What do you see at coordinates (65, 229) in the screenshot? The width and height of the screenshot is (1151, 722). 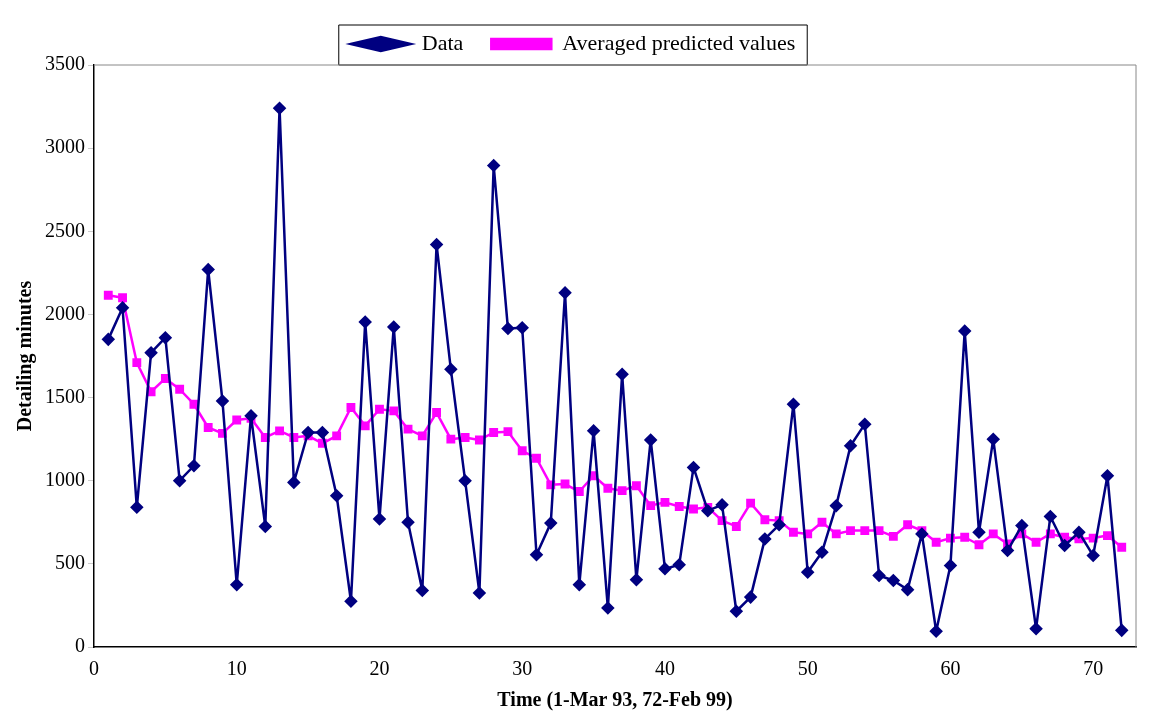 I see `y-tick-label: 2500` at bounding box center [65, 229].